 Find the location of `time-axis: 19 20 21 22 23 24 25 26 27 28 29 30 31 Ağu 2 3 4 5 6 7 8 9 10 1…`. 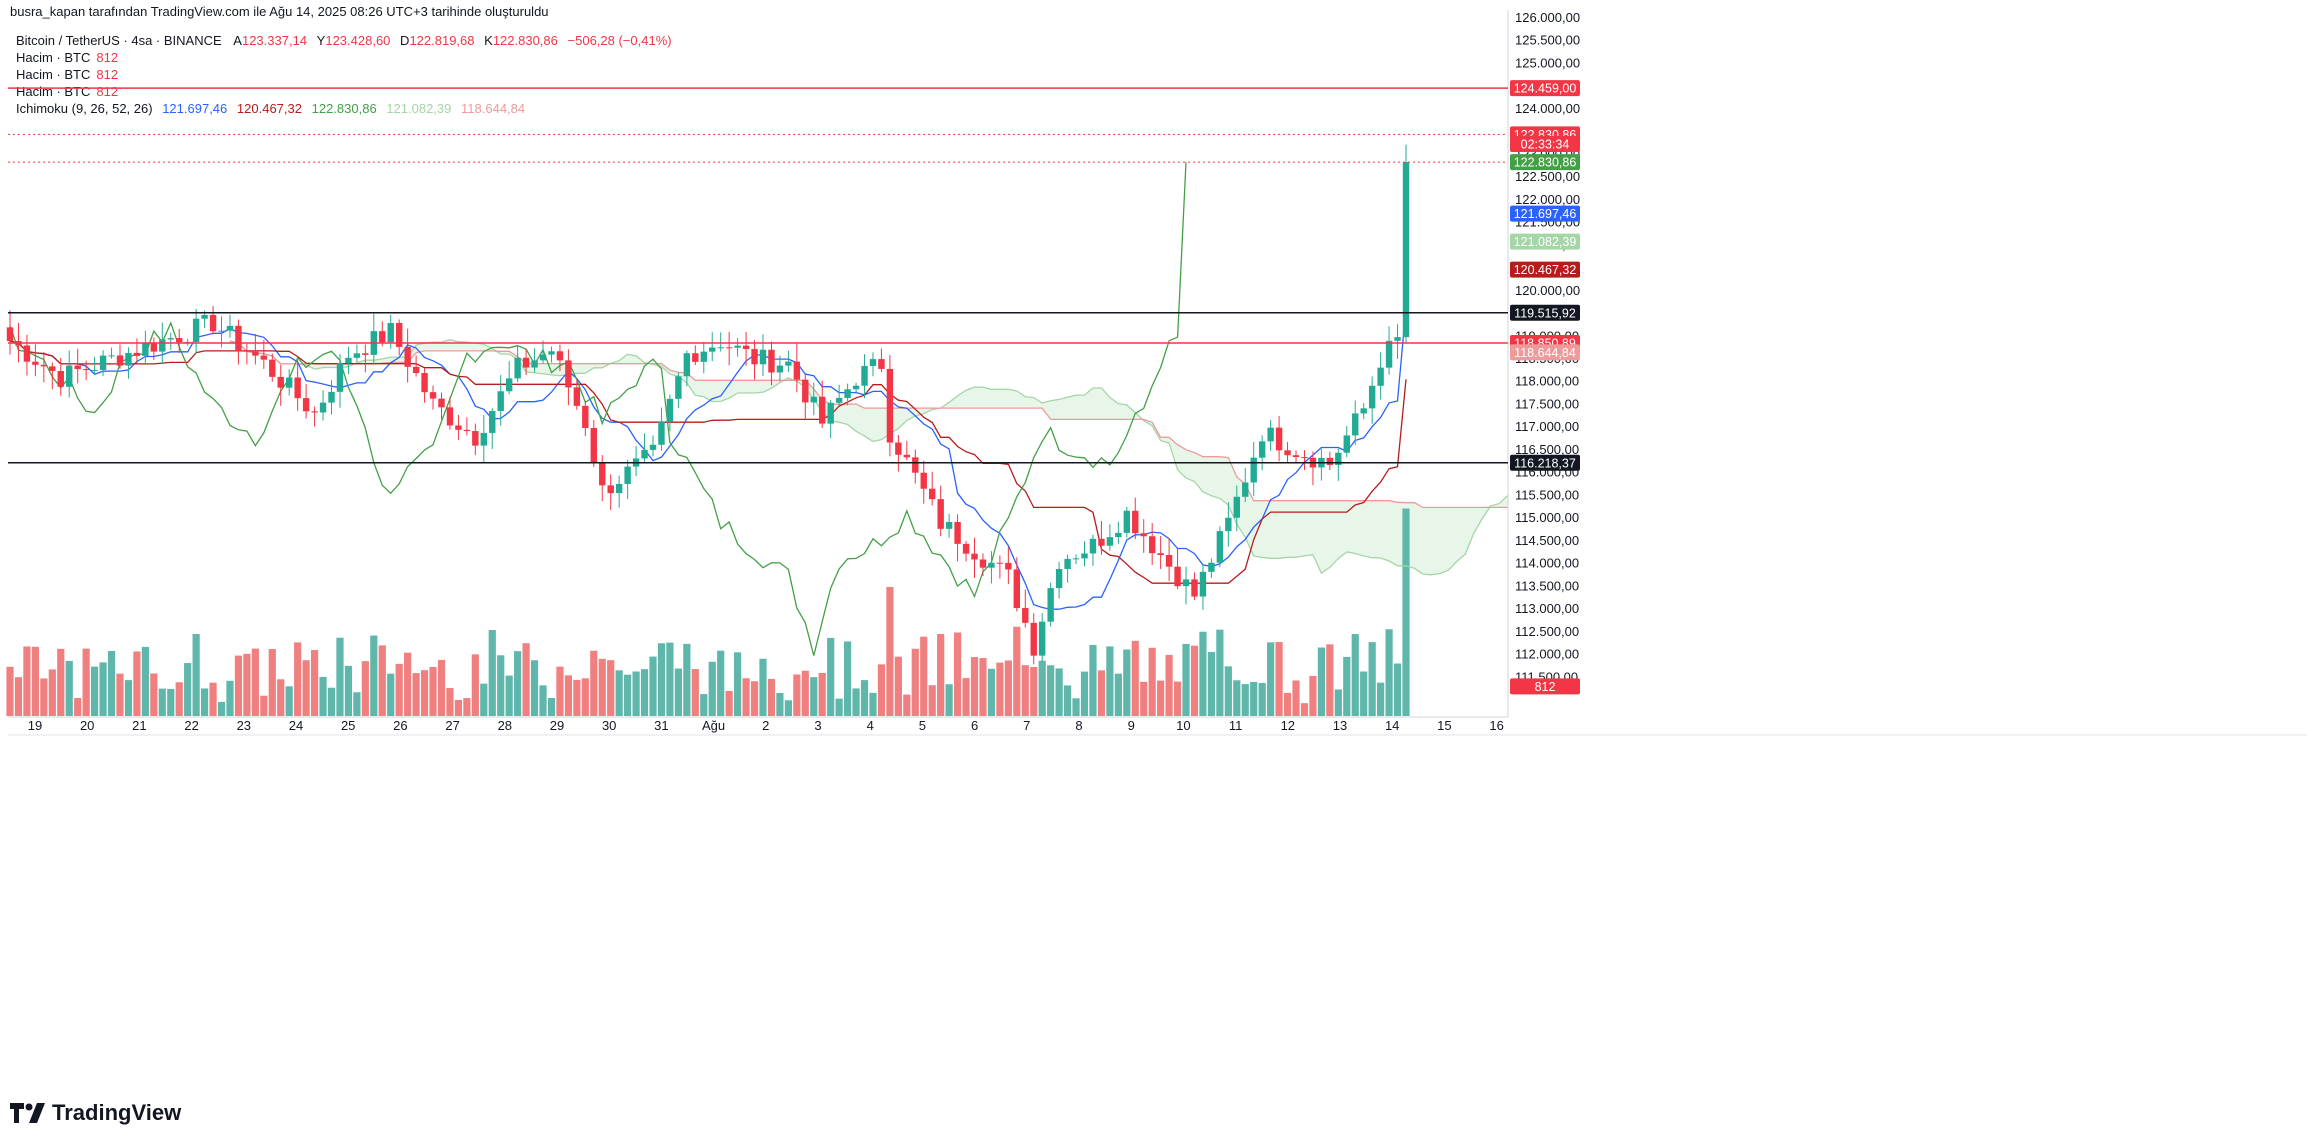

time-axis: 19 20 21 22 23 24 25 26 27 28 29 30 31 Ağu 2 3 4 5 6 7 8 9 10 1… is located at coordinates (766, 725).